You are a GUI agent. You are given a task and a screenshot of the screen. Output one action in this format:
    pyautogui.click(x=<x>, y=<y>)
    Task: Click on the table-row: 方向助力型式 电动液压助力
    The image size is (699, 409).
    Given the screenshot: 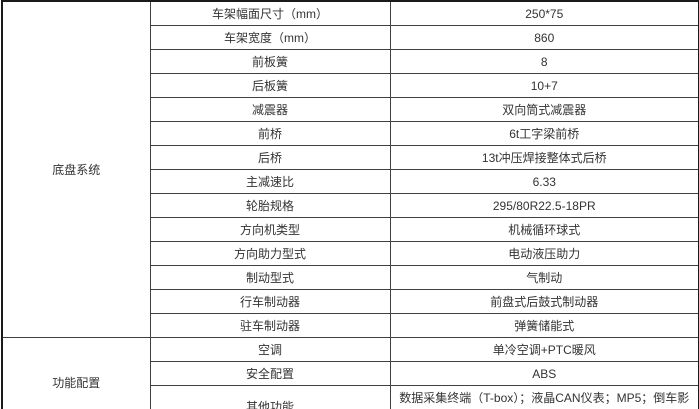 What is the action you would take?
    pyautogui.click(x=350, y=253)
    